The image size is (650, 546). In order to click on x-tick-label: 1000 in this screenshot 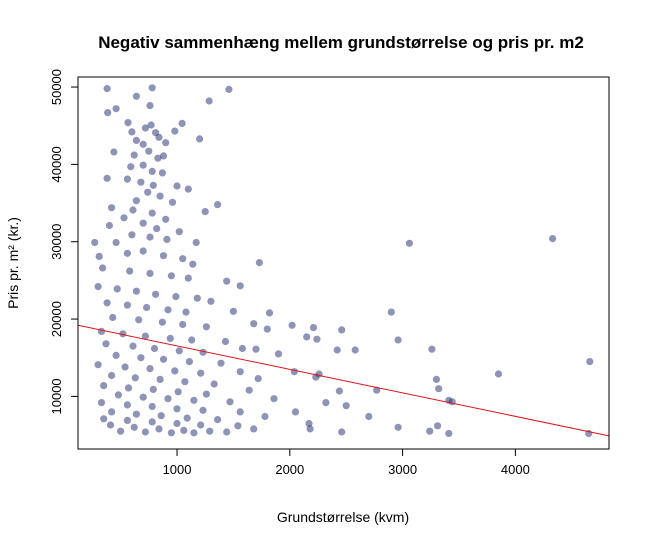, I will do `click(177, 469)`.